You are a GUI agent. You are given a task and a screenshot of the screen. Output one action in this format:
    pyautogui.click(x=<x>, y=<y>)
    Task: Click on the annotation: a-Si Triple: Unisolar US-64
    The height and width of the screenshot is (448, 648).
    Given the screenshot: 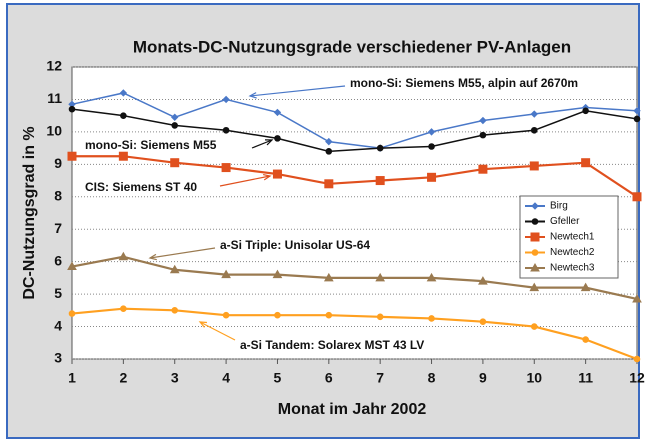 What is the action you would take?
    pyautogui.click(x=295, y=245)
    